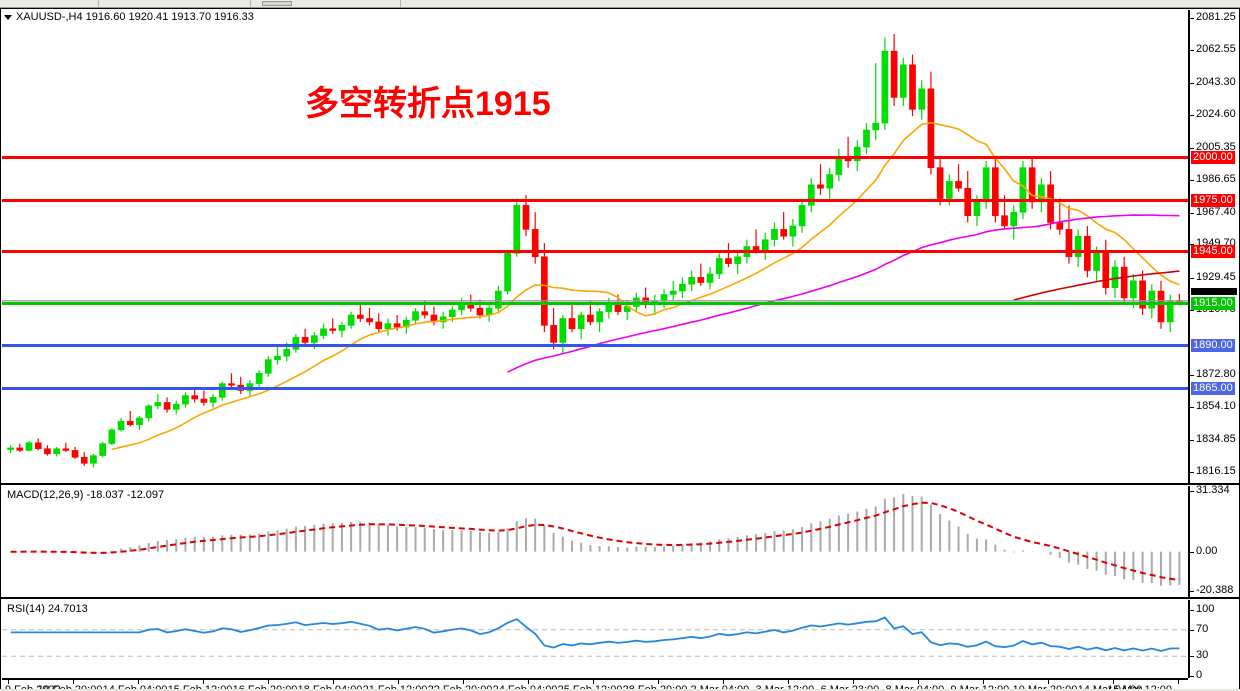  What do you see at coordinates (1213, 252) in the screenshot?
I see `price-badge-resistance-1945: 1945.00` at bounding box center [1213, 252].